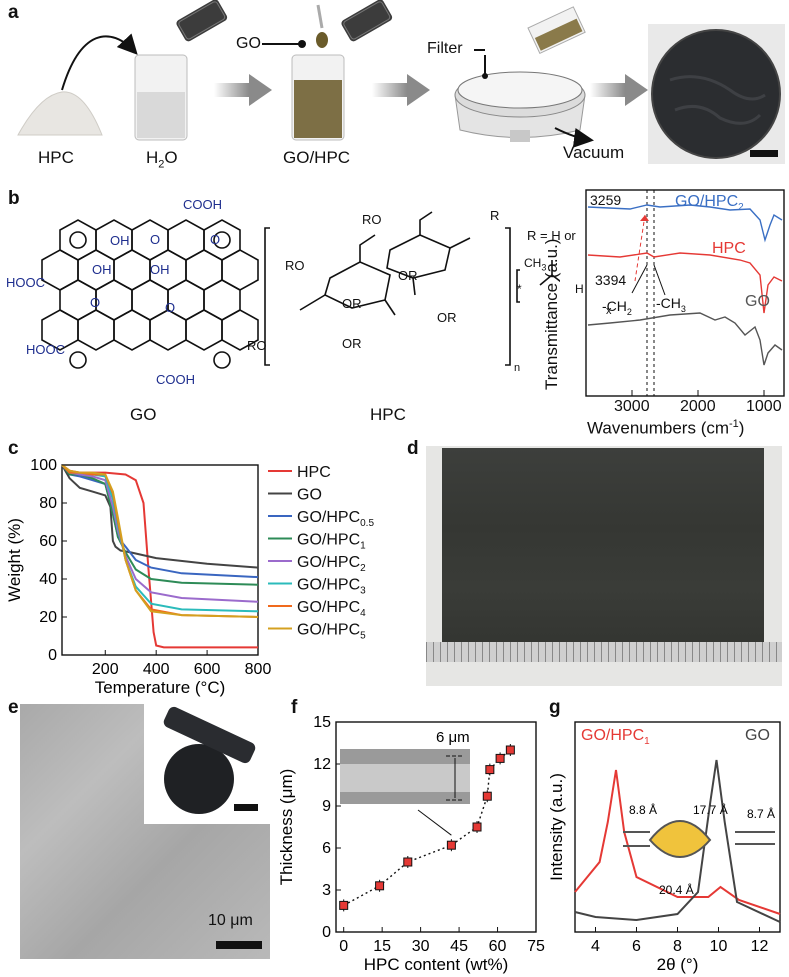 This screenshot has width=789, height=977. Describe the element at coordinates (248, 43) in the screenshot. I see `label-go: GO` at that location.